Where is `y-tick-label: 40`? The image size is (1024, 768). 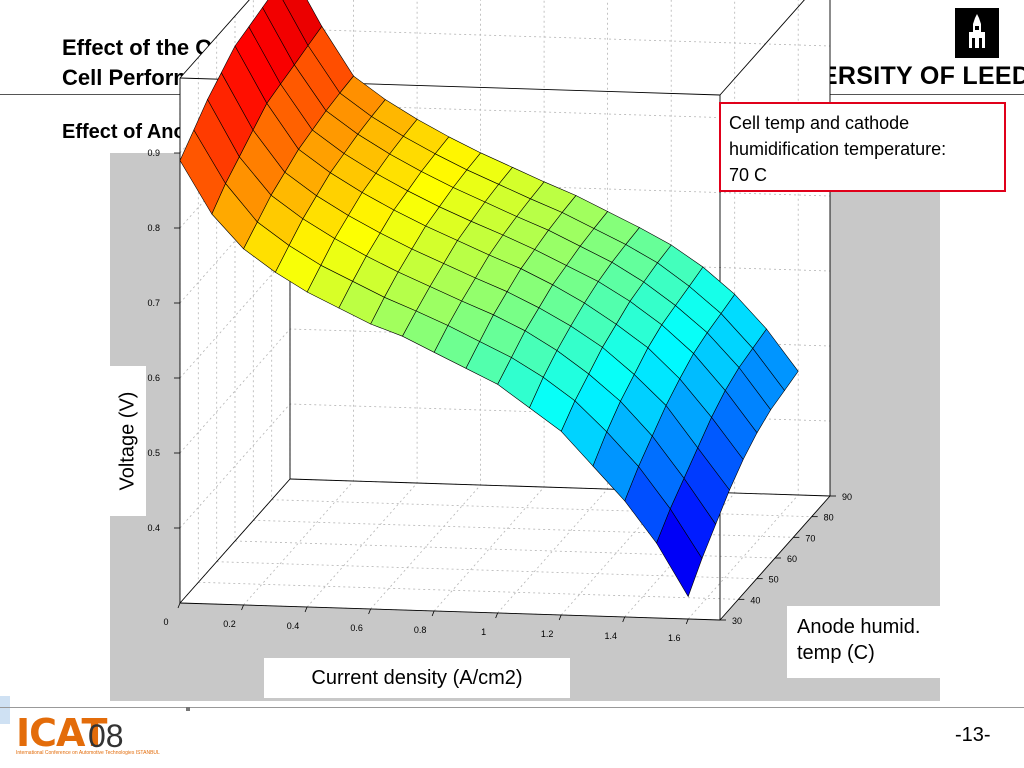
y-tick-label: 40 is located at coordinates (755, 600).